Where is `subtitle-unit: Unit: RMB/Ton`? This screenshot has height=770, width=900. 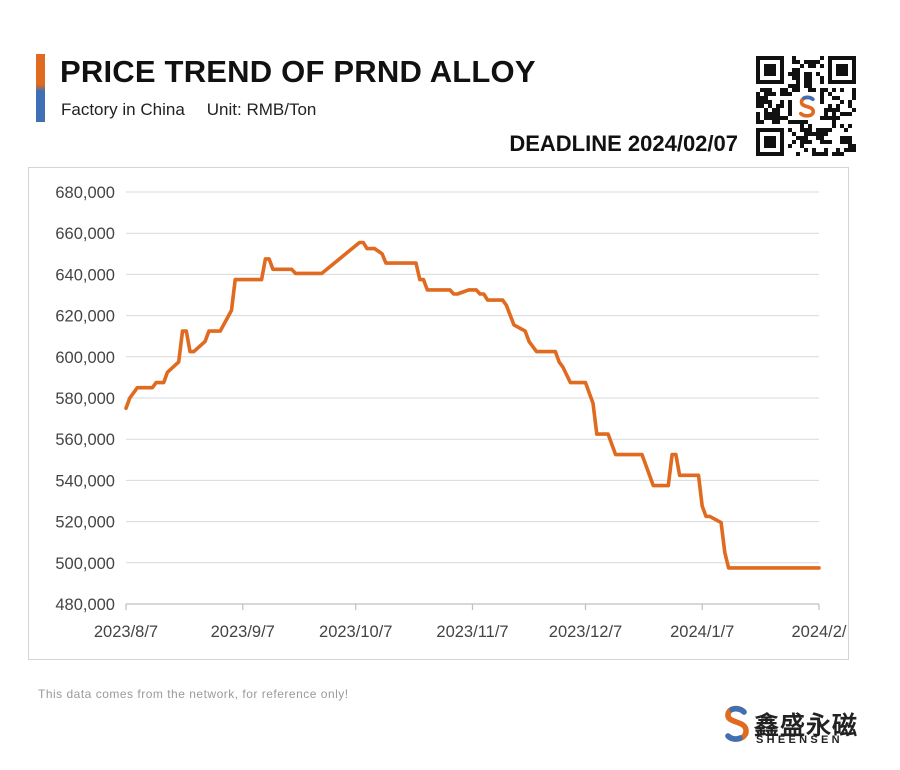 subtitle-unit: Unit: RMB/Ton is located at coordinates (261, 109).